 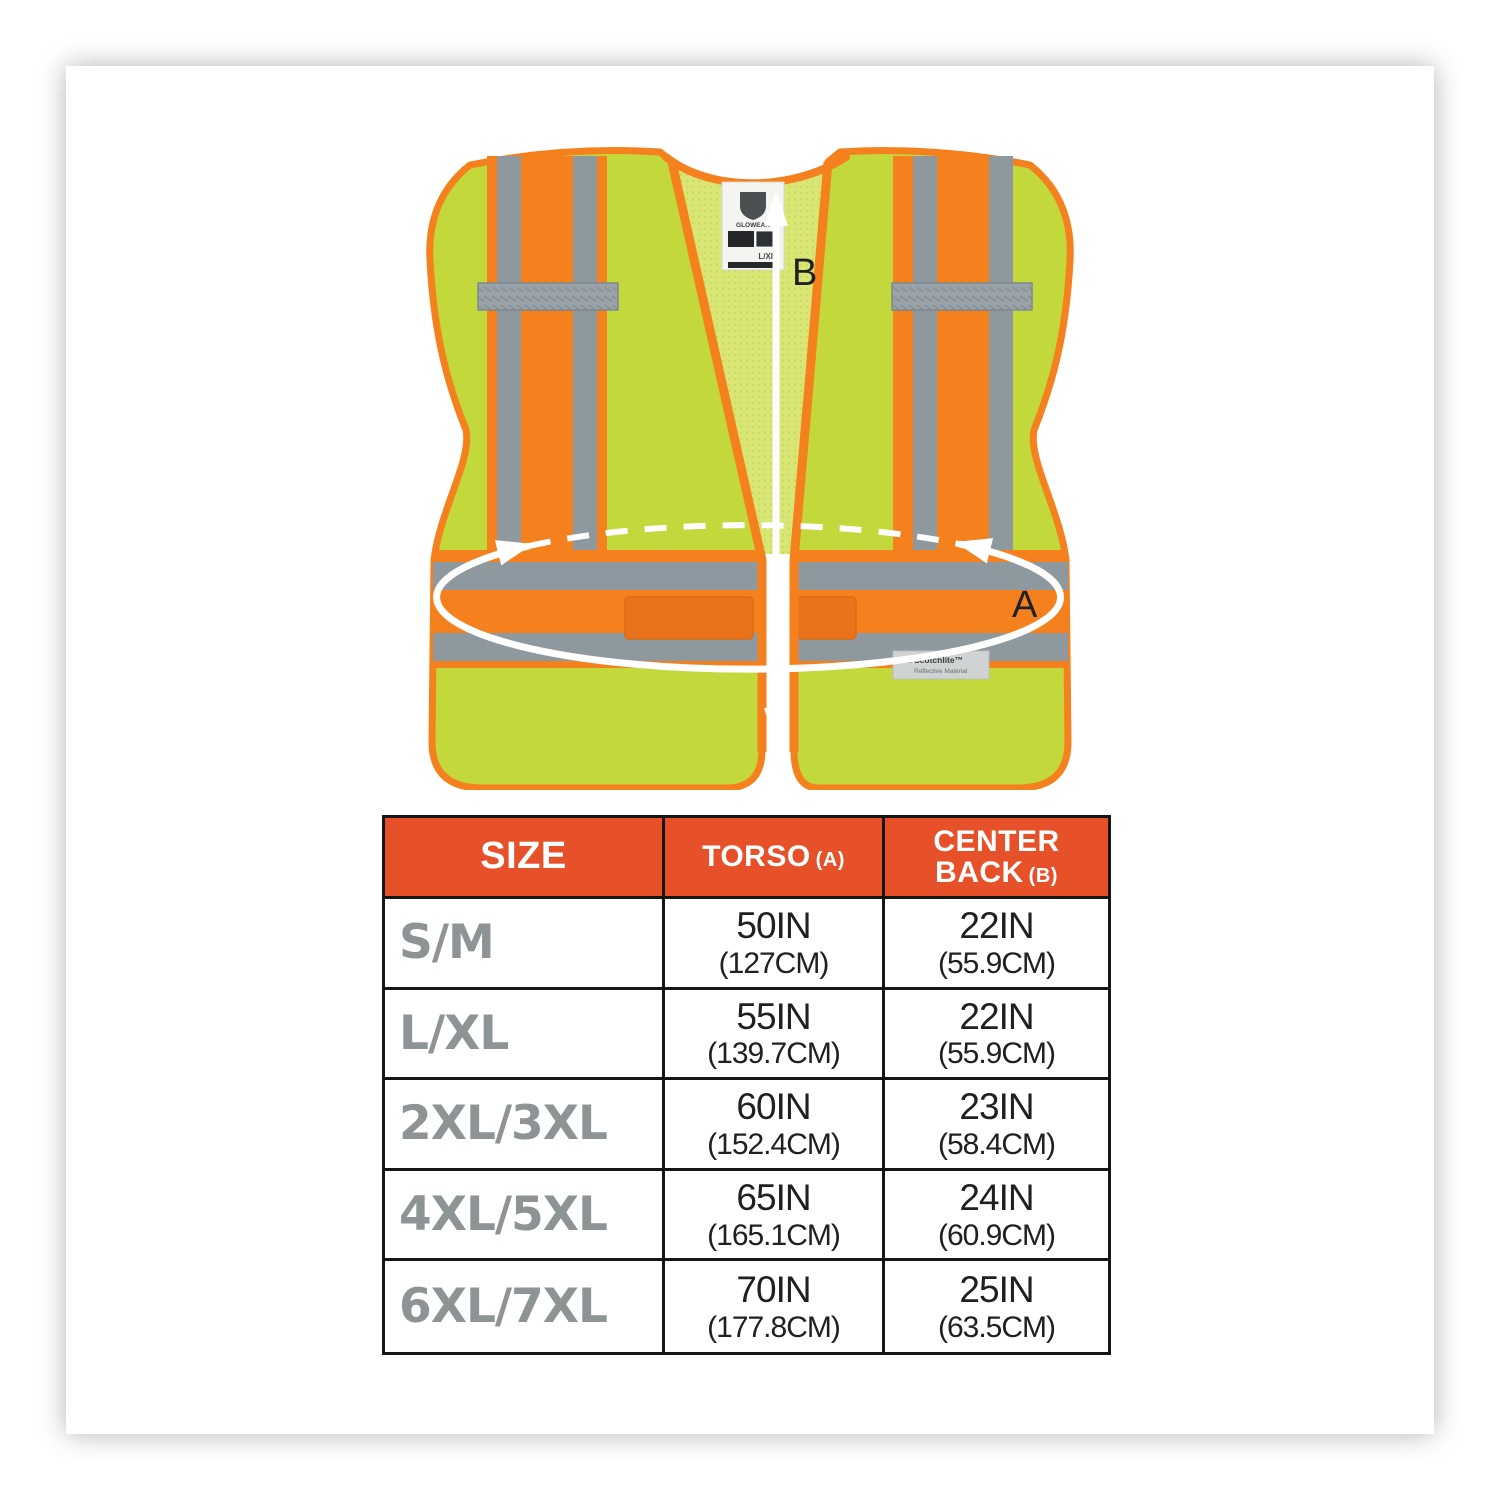 What do you see at coordinates (774, 1144) in the screenshot?
I see `torso-cm: (152.4CM)` at bounding box center [774, 1144].